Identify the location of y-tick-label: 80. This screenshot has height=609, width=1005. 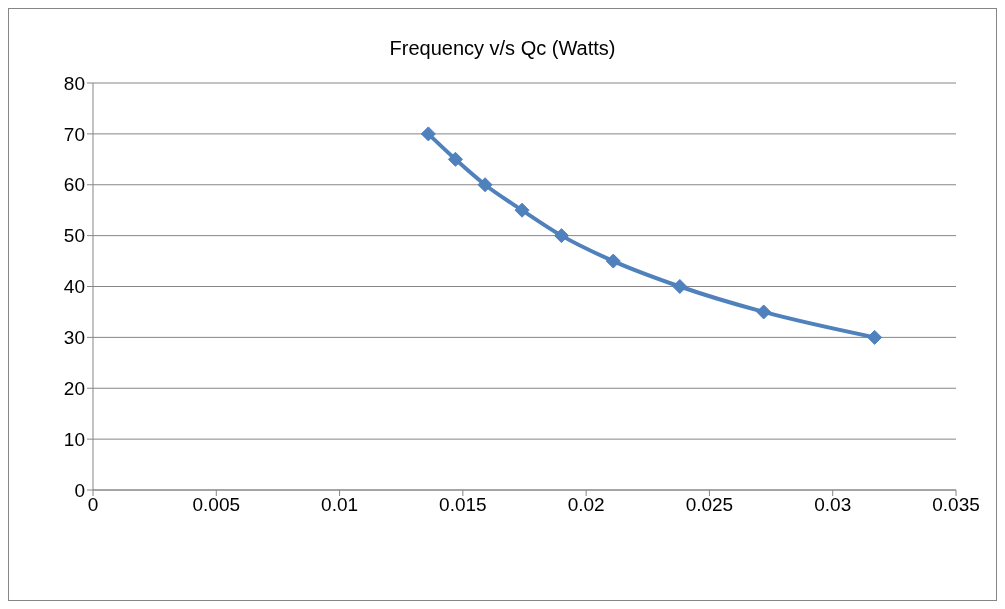
(74, 83).